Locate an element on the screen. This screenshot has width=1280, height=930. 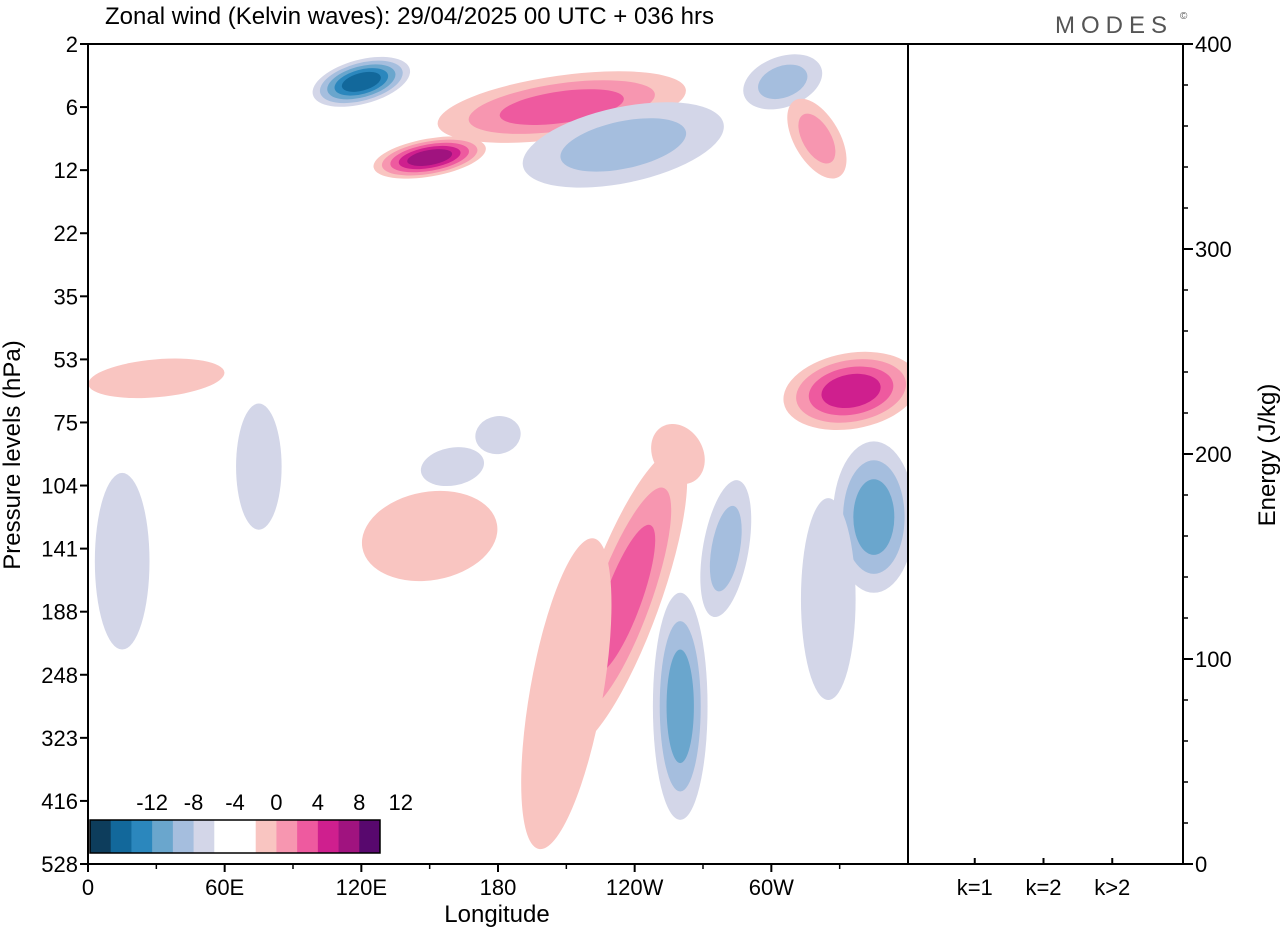
y-tick-label: 104 is located at coordinates (59, 486).